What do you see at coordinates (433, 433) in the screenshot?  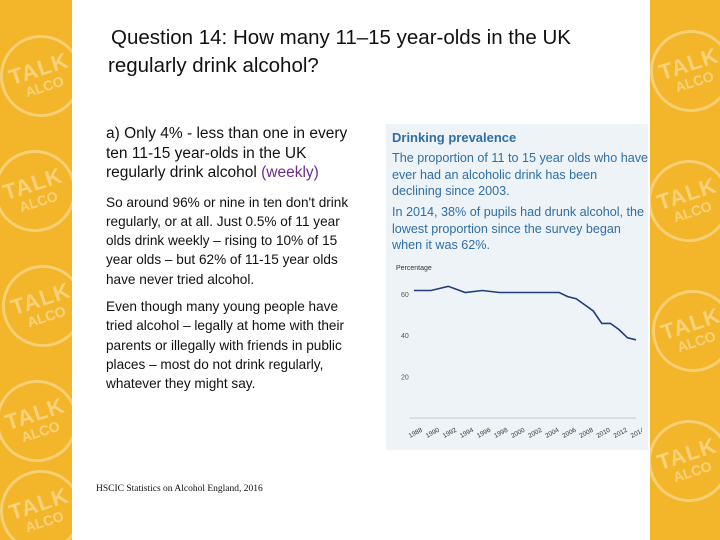 I see `x-tick-label: 1990` at bounding box center [433, 433].